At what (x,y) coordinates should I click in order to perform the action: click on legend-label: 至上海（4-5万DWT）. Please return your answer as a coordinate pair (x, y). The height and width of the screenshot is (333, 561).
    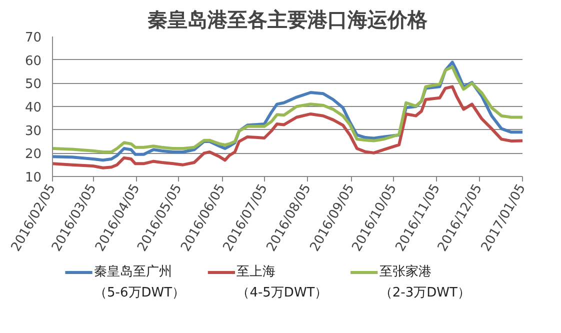
    Looking at the image, I should click on (282, 282).